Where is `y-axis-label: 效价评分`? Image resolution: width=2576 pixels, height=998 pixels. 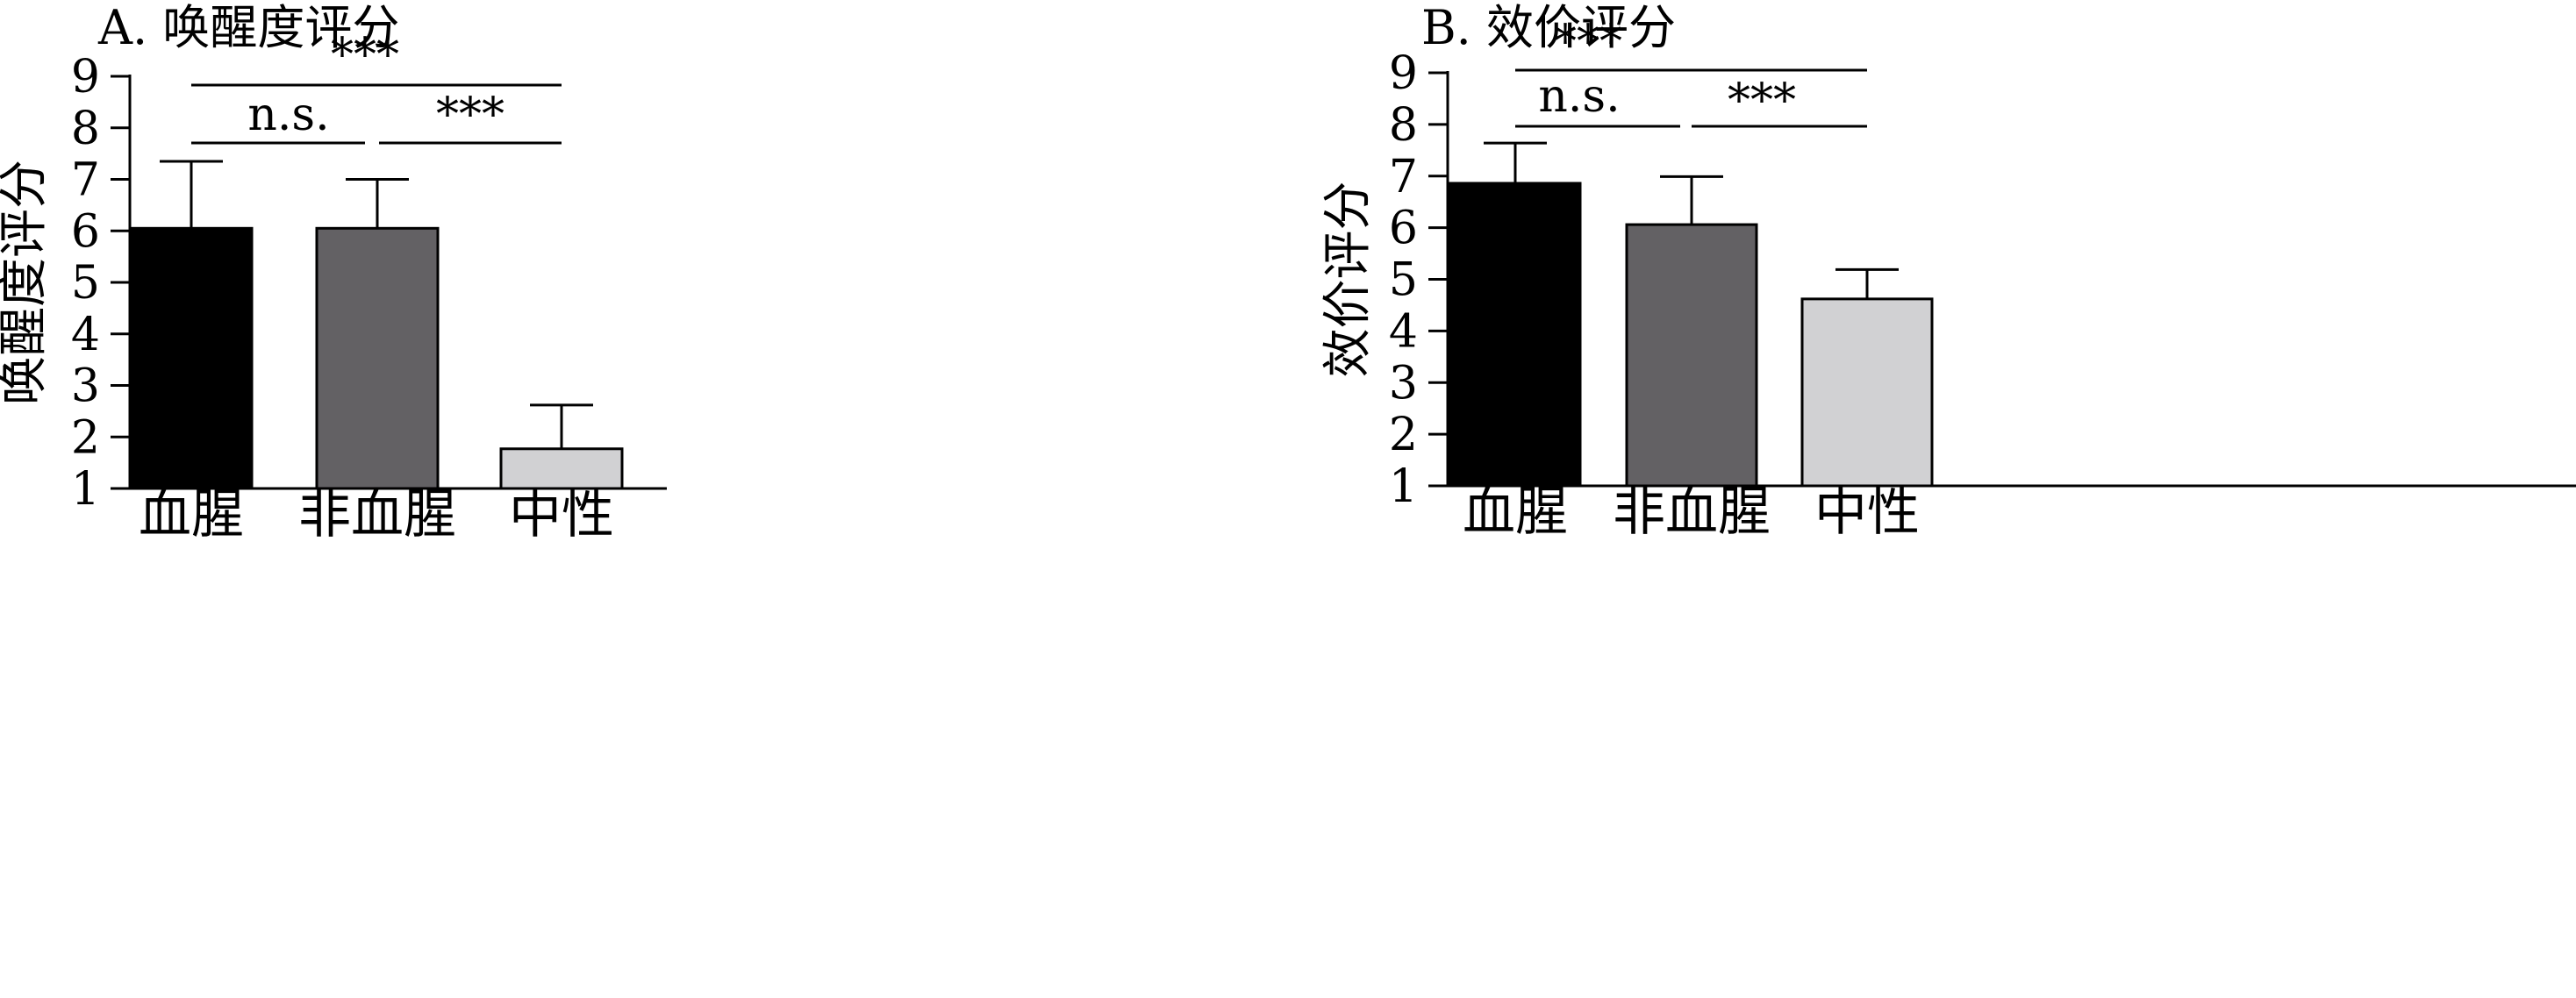
y-axis-label: 效价评分 is located at coordinates (1348, 280).